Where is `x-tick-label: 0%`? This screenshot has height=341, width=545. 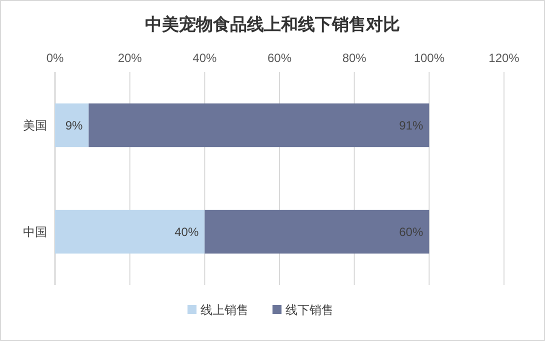
x-tick-label: 0% is located at coordinates (55, 58).